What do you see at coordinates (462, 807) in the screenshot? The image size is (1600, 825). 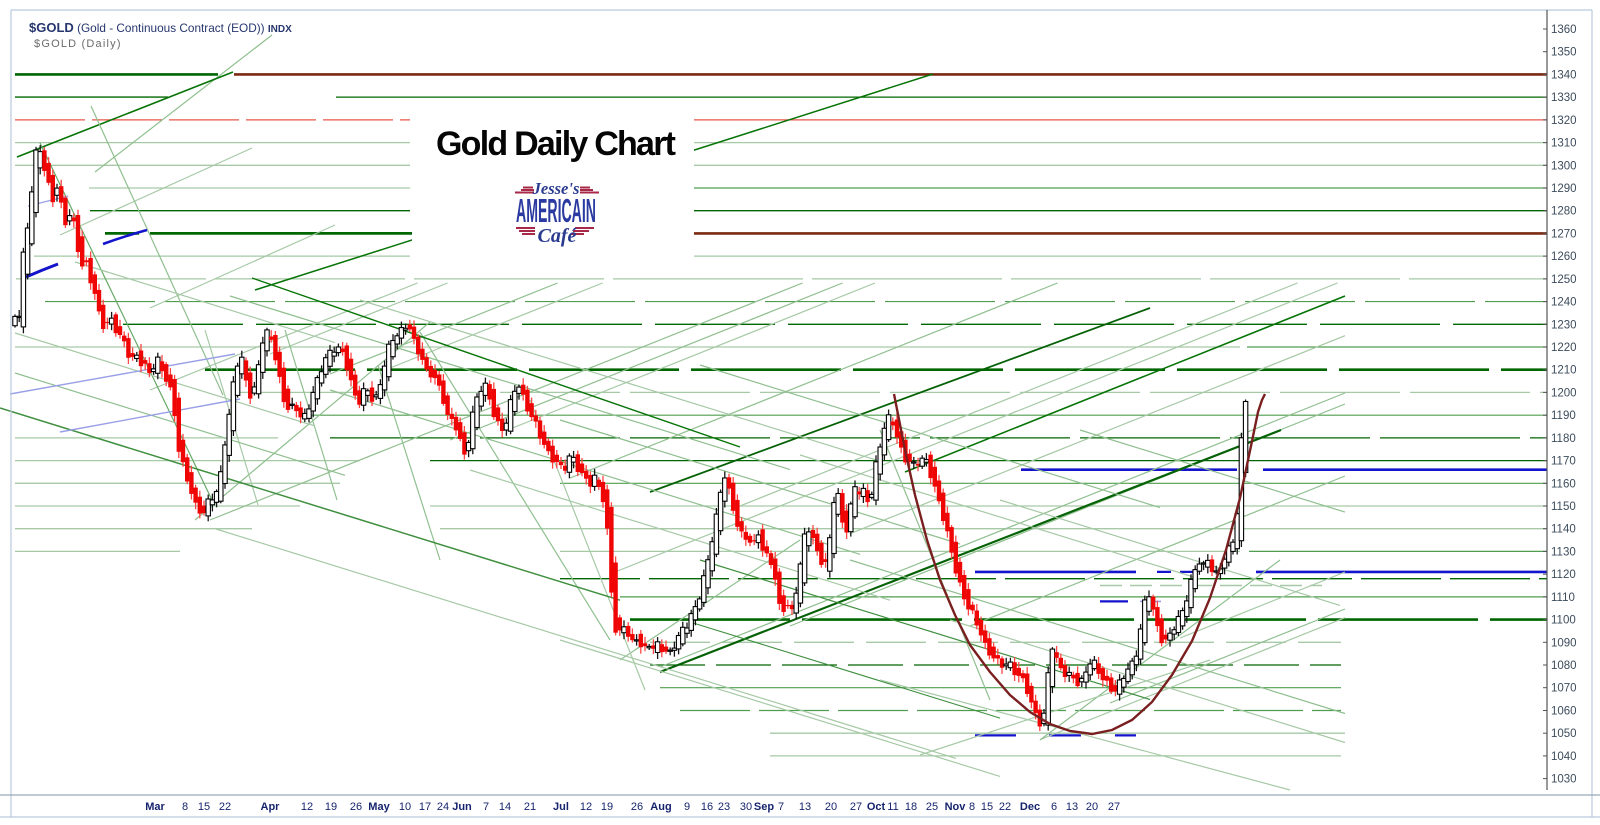 I see `svg-text: Jun` at bounding box center [462, 807].